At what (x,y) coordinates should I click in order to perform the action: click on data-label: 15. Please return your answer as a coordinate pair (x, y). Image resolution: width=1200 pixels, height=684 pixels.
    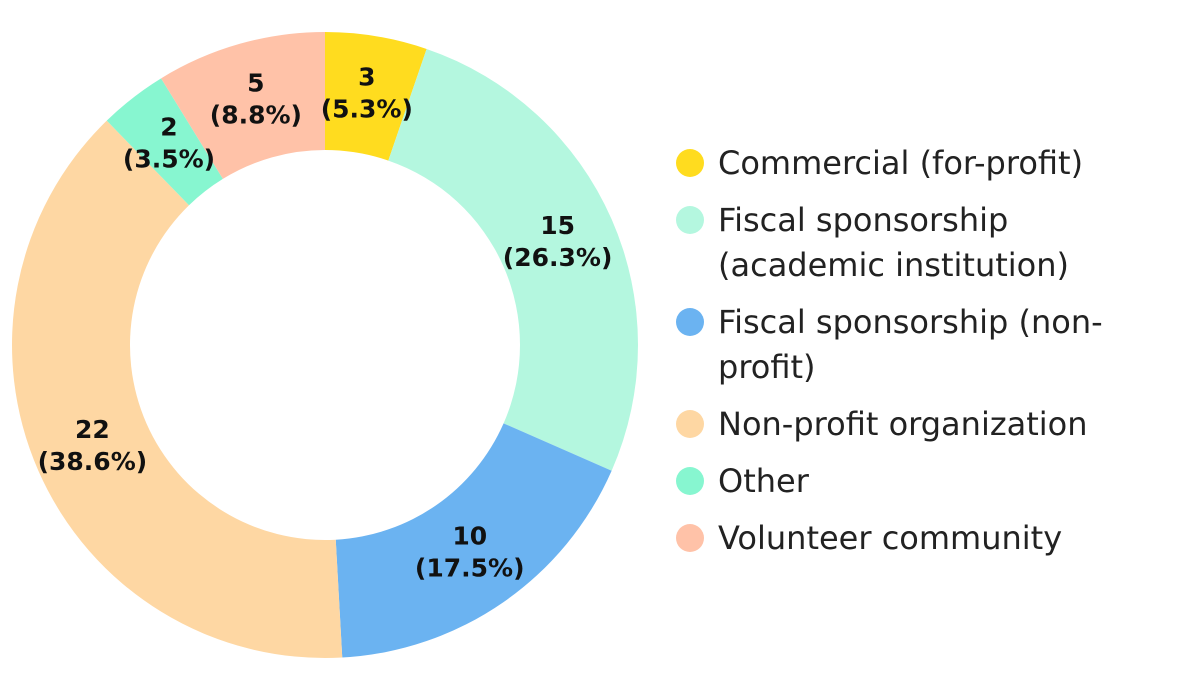
    Looking at the image, I should click on (557, 225).